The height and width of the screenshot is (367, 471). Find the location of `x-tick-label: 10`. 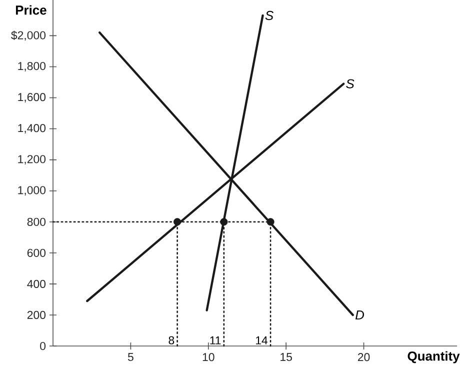

x-tick-label: 10 is located at coordinates (208, 357).